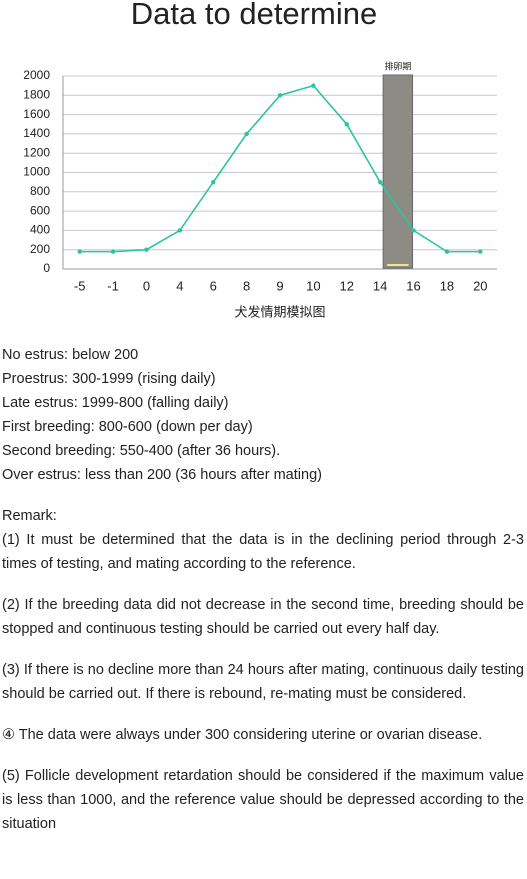 The width and height of the screenshot is (527, 879). I want to click on chart-title: Data to determine, so click(254, 15).